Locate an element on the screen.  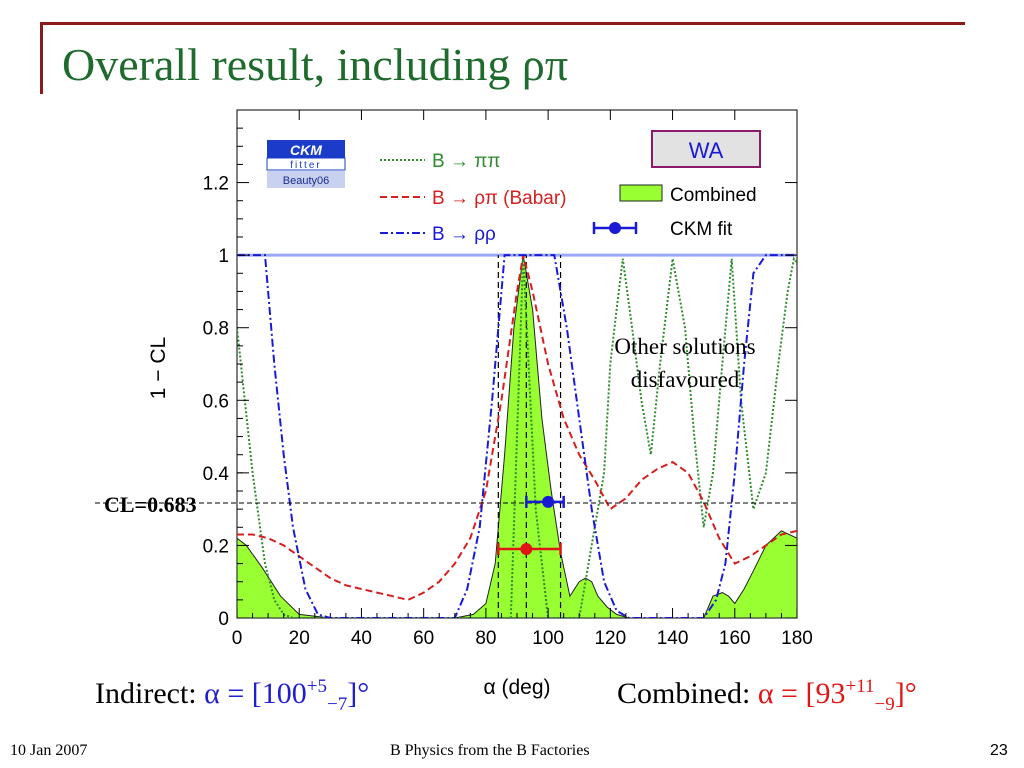
y-tick-label-2: 0.4 is located at coordinates (216, 474).